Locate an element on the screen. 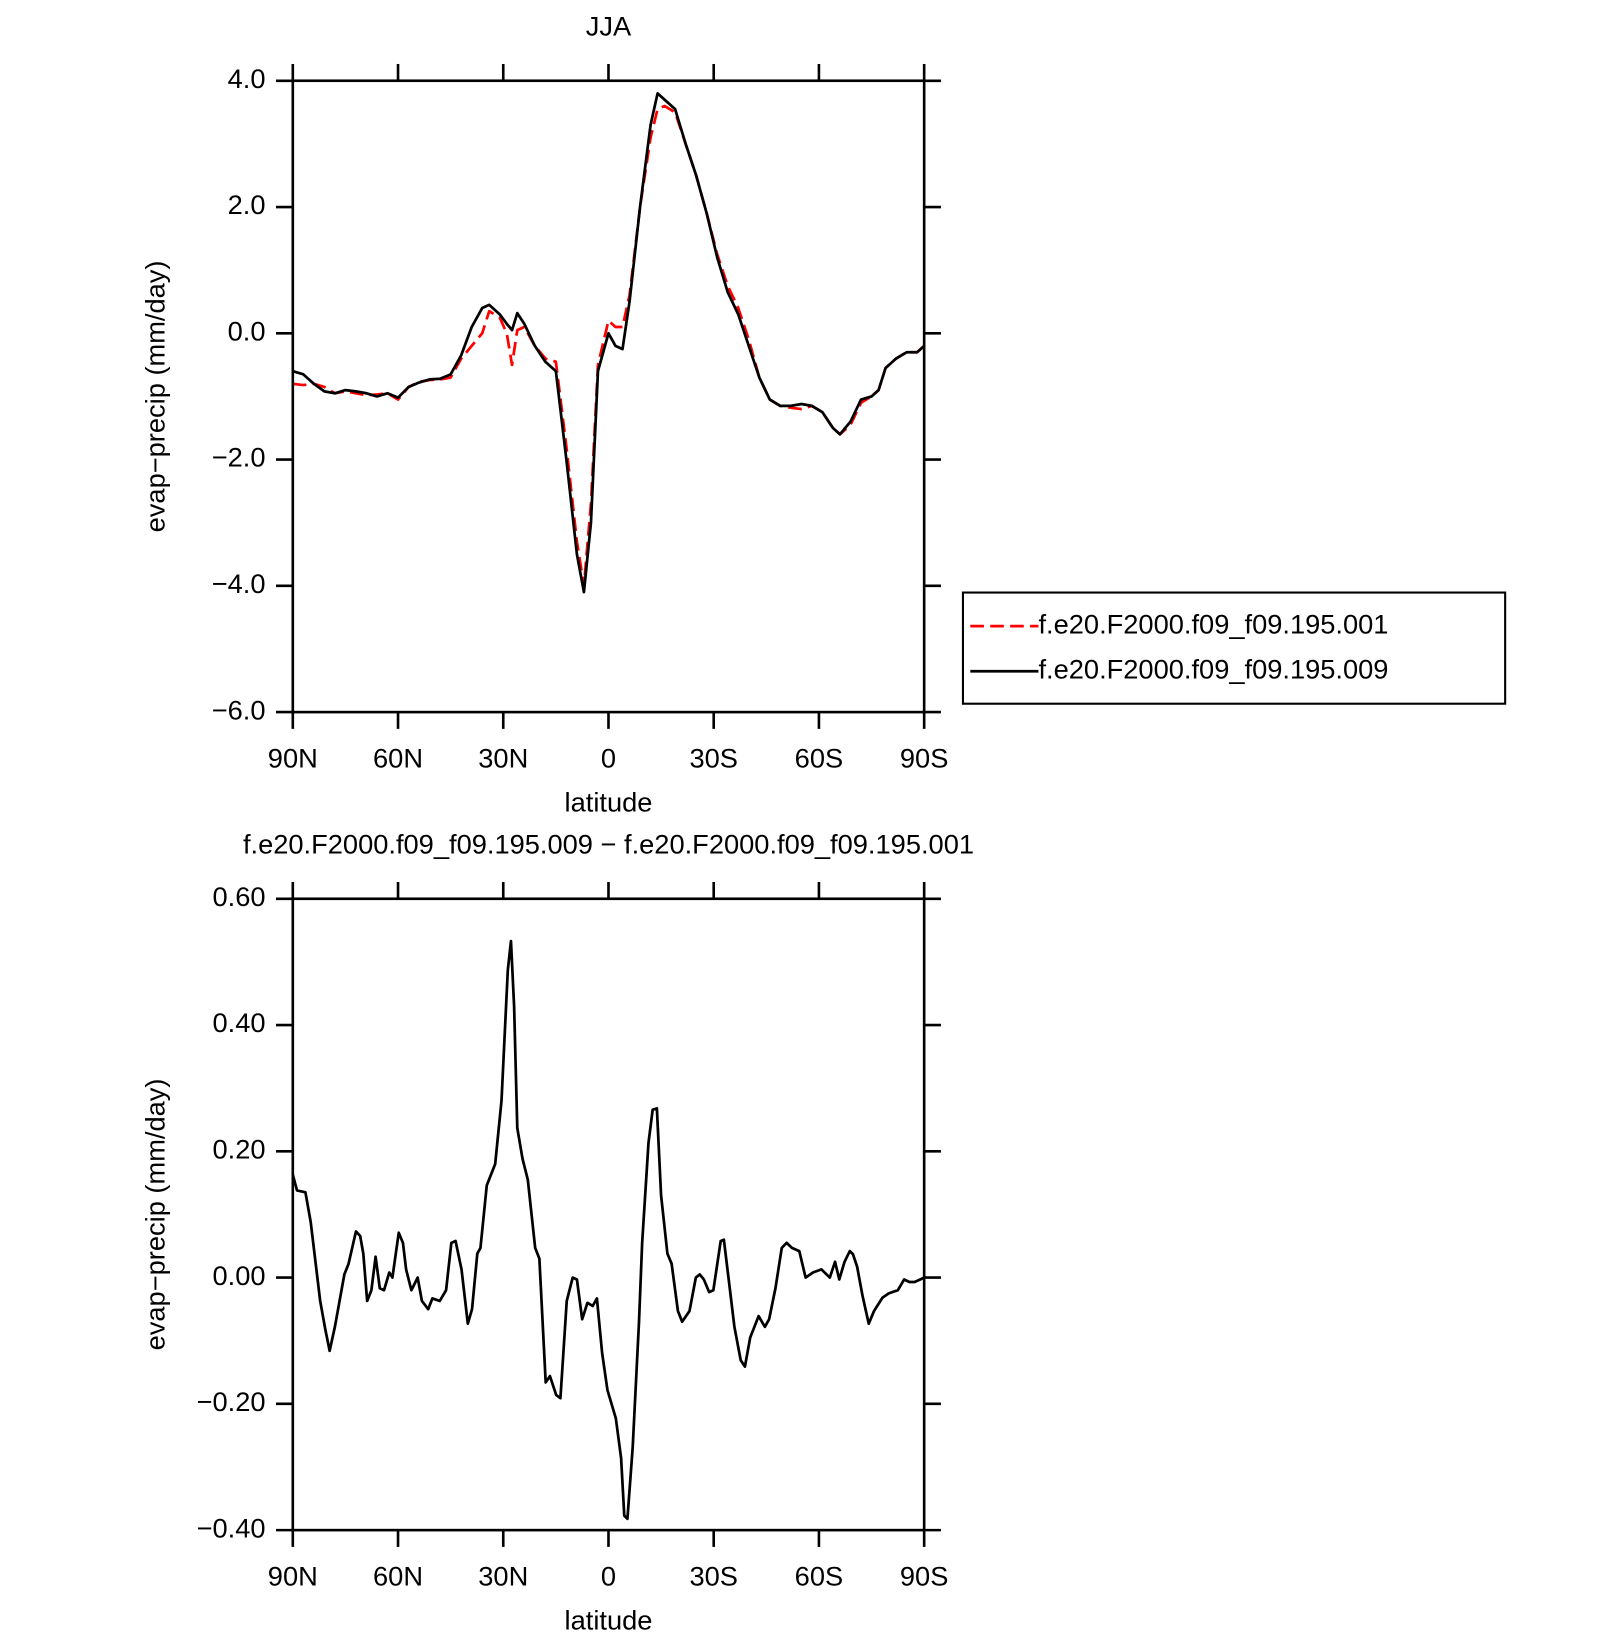 Image resolution: width=1605 pixels, height=1635 pixels. y-tick-label: 0.40 is located at coordinates (238, 1022).